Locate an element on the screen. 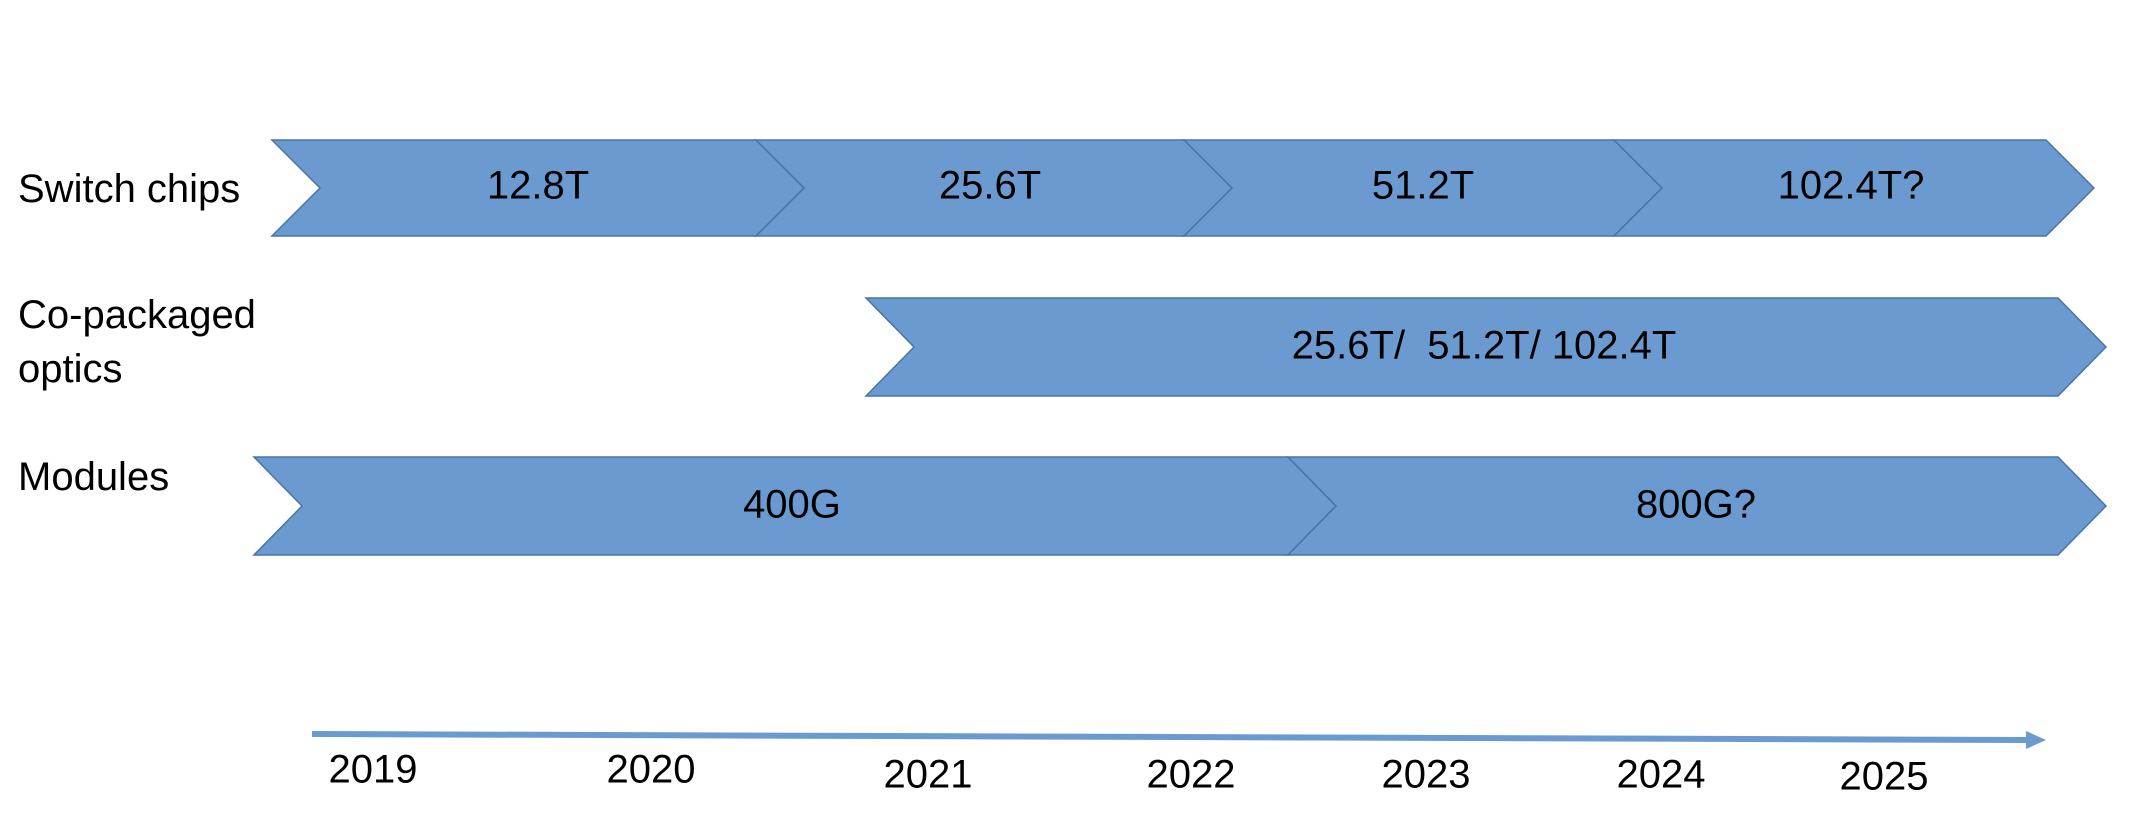 This screenshot has height=838, width=2129. segment-label: 25.6T is located at coordinates (990, 186).